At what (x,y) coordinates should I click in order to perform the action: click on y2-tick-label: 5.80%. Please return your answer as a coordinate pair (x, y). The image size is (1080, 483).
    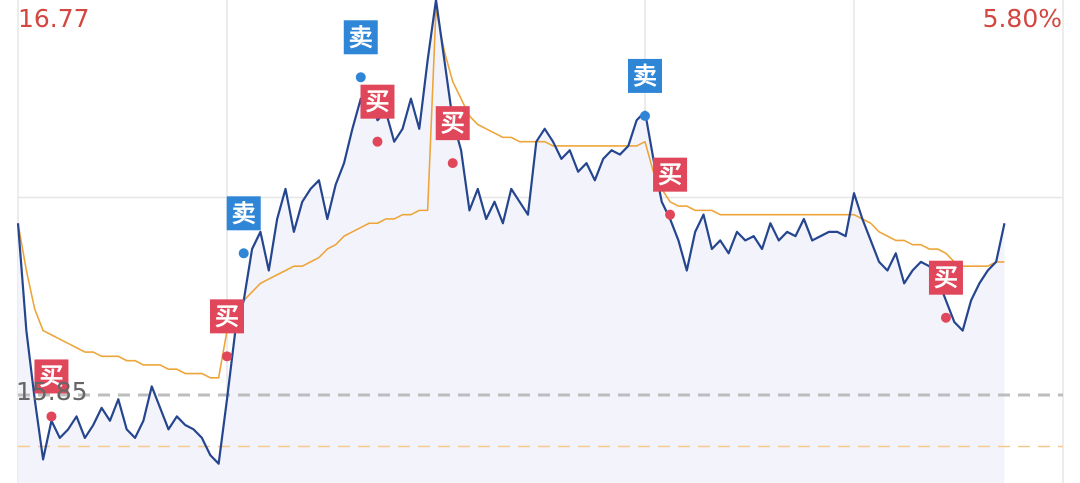
    Looking at the image, I should click on (1022, 18).